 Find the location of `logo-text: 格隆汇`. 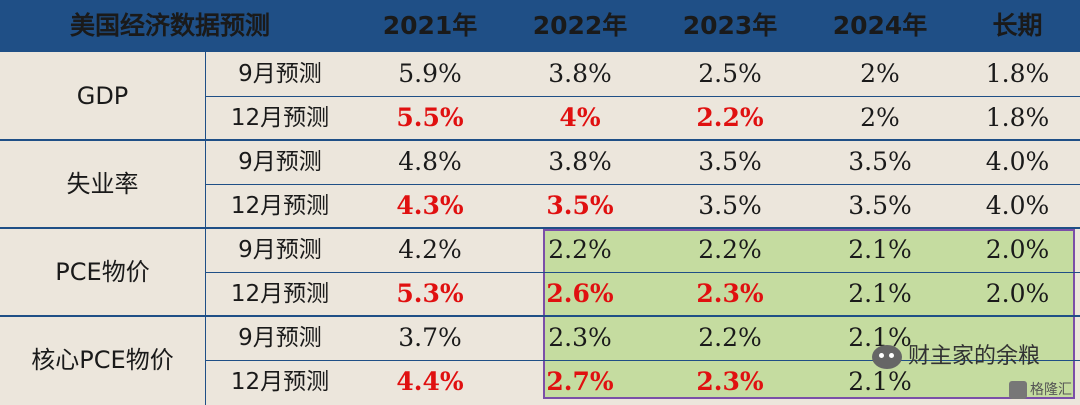

logo-text: 格隆汇 is located at coordinates (1051, 390).